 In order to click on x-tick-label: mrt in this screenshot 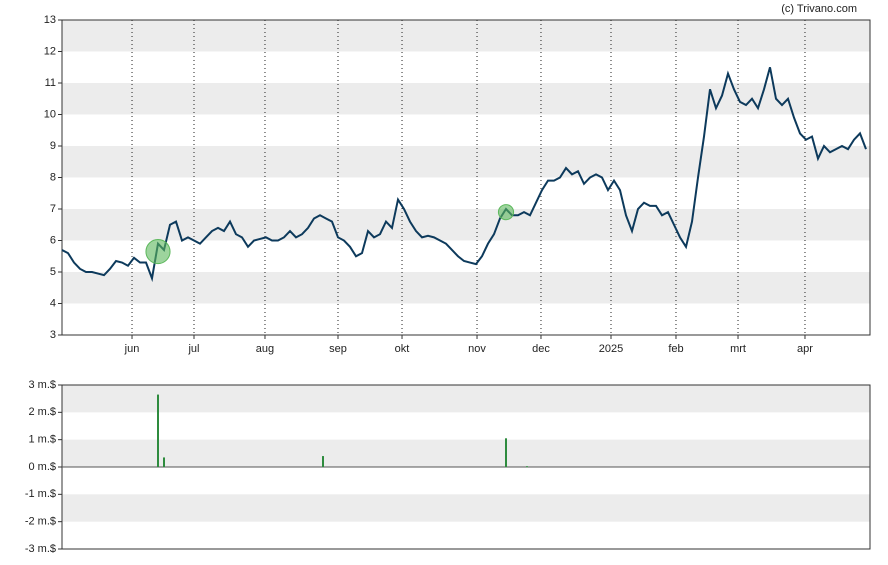, I will do `click(738, 349)`.